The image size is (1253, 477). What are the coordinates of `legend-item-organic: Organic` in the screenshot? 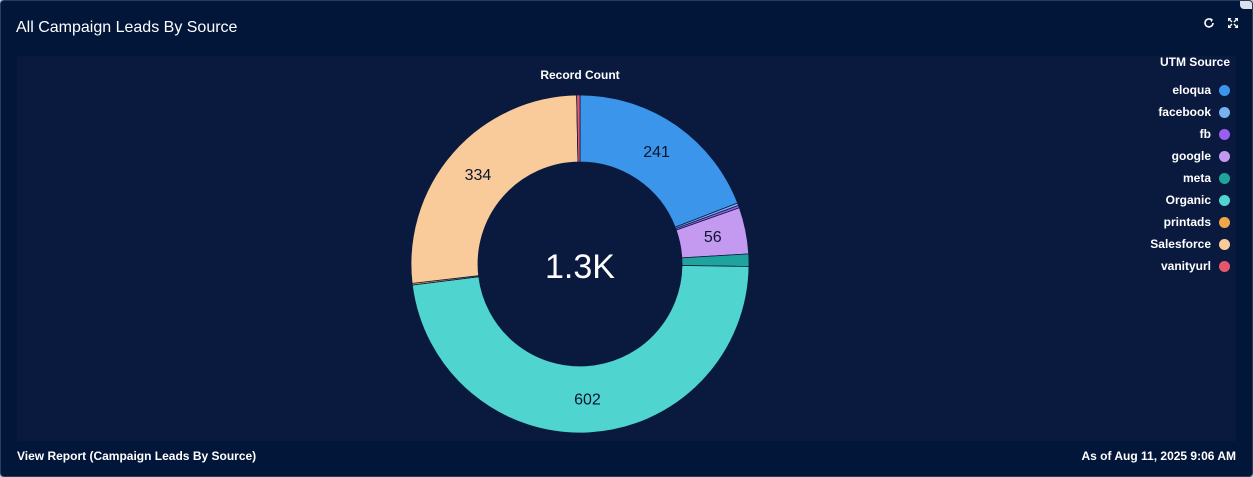 It's located at (1175, 200).